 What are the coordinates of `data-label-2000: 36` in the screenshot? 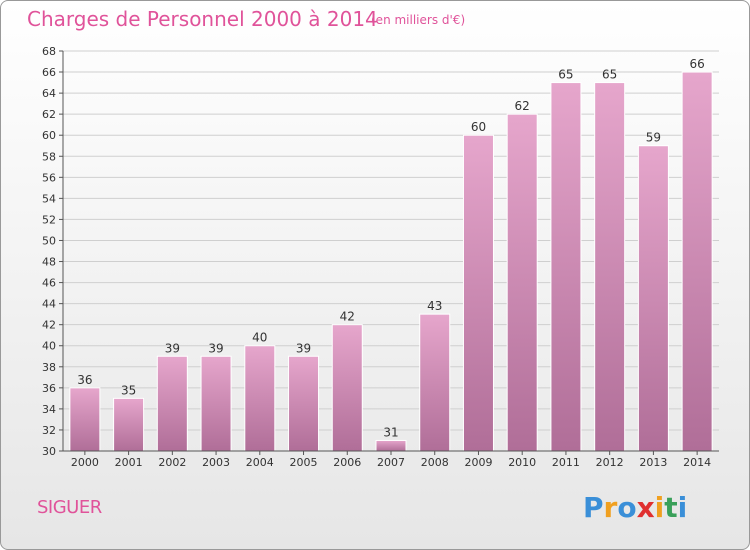 It's located at (84, 380).